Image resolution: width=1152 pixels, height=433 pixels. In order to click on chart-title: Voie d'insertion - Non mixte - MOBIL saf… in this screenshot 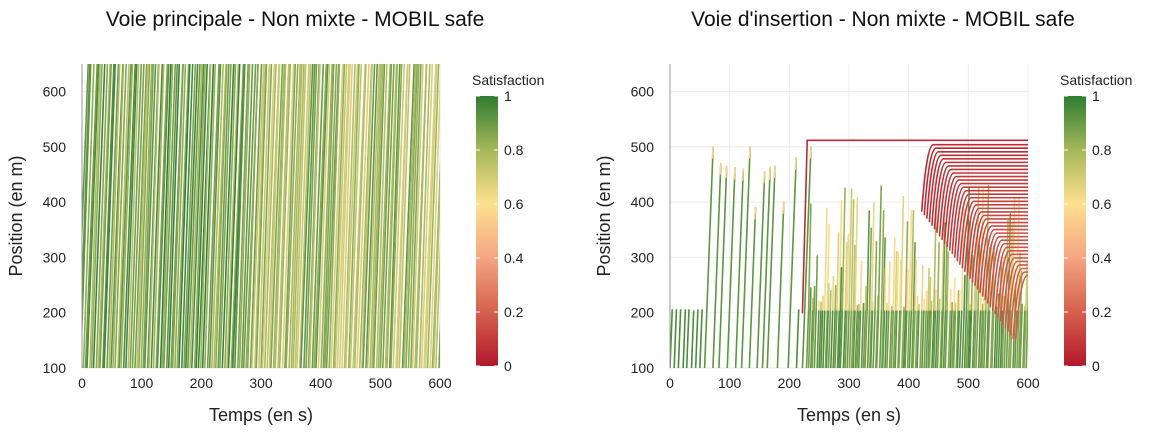, I will do `click(883, 19)`.